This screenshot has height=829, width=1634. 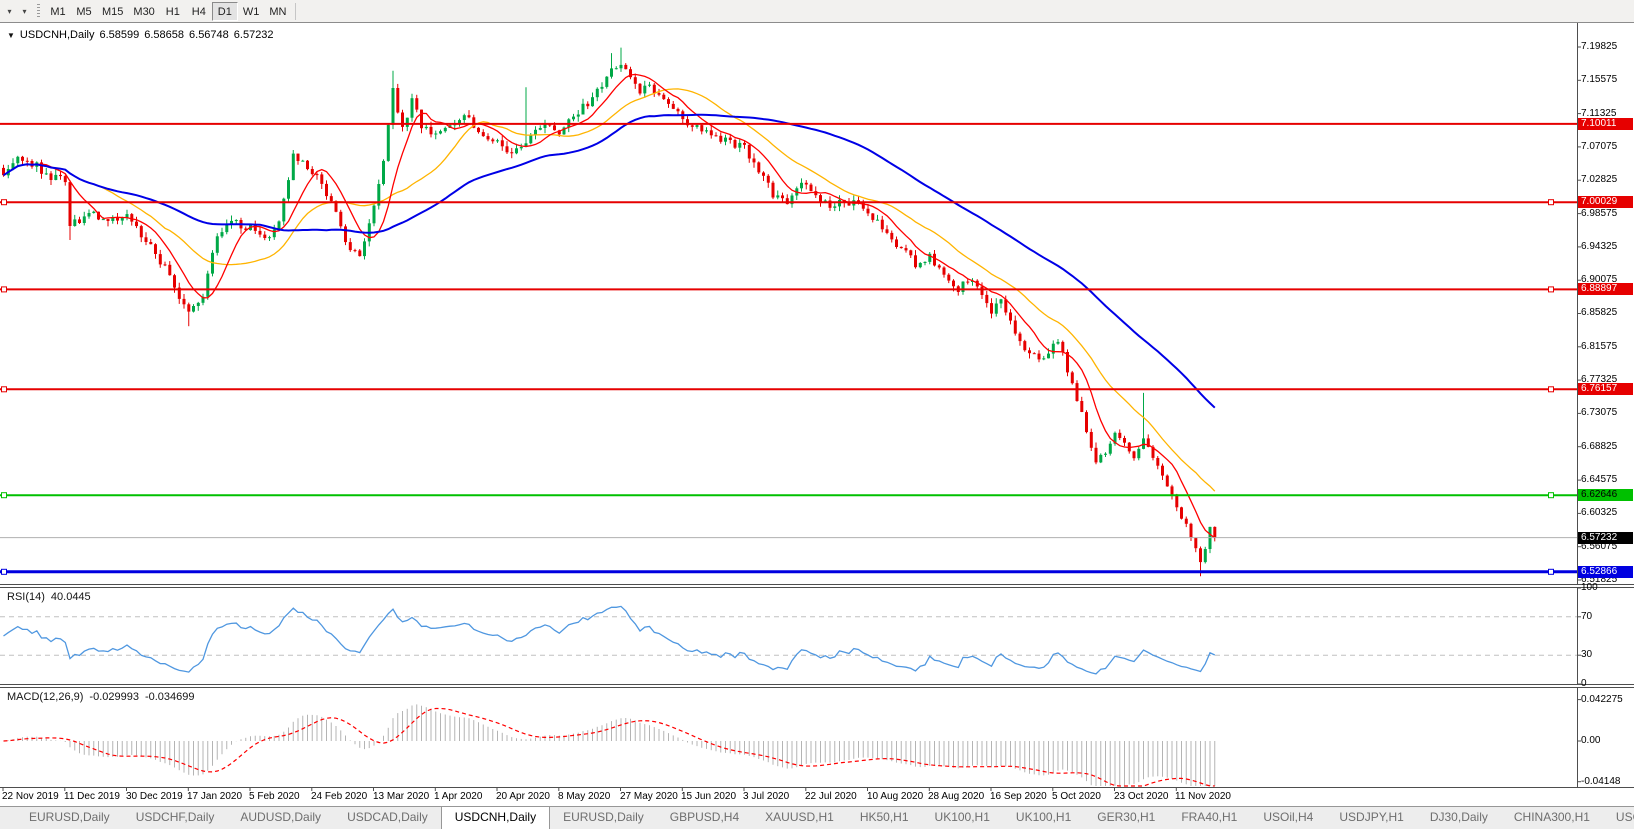 What do you see at coordinates (281, 817) in the screenshot?
I see `chart-tab-audusd-daily: AUDUSD,Daily` at bounding box center [281, 817].